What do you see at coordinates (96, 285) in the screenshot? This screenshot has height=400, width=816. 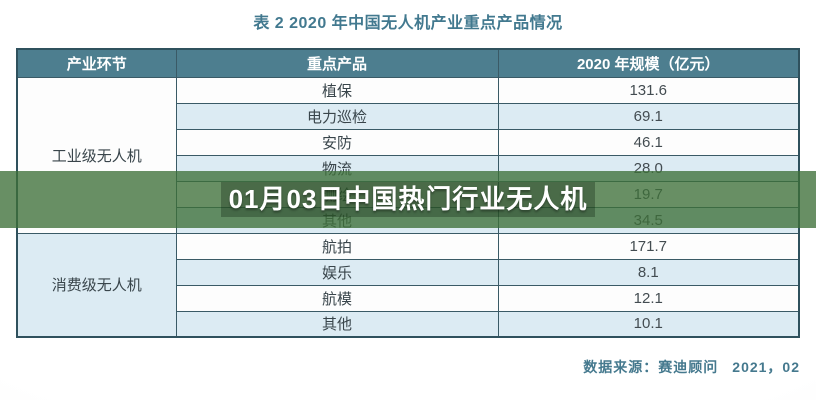 I see `group-label-consumer: 消费级无人机` at bounding box center [96, 285].